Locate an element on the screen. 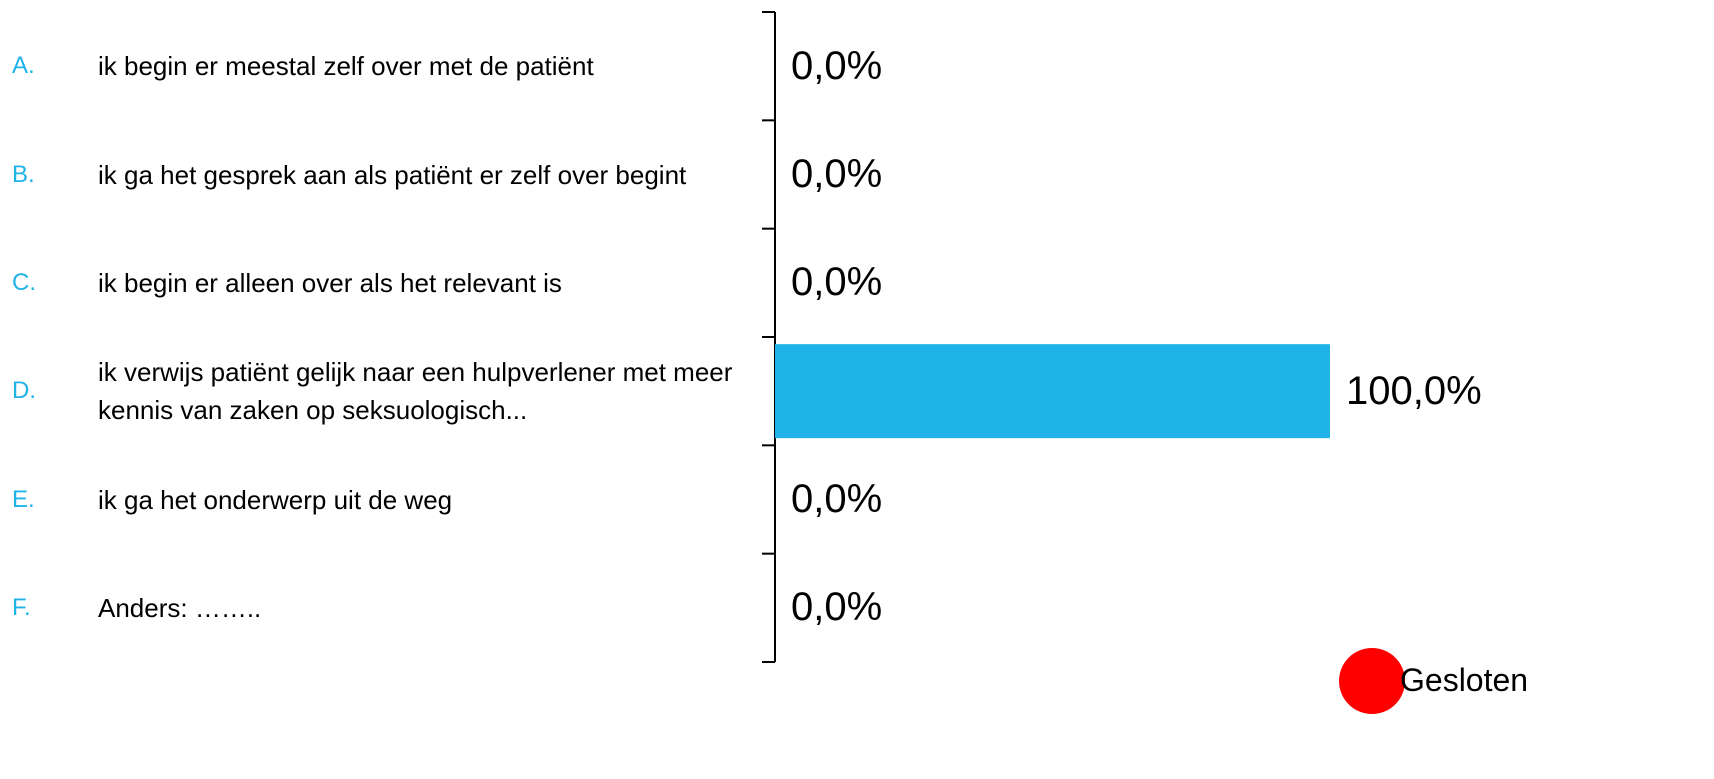 This screenshot has width=1714, height=779. option-letter: B. is located at coordinates (23, 174).